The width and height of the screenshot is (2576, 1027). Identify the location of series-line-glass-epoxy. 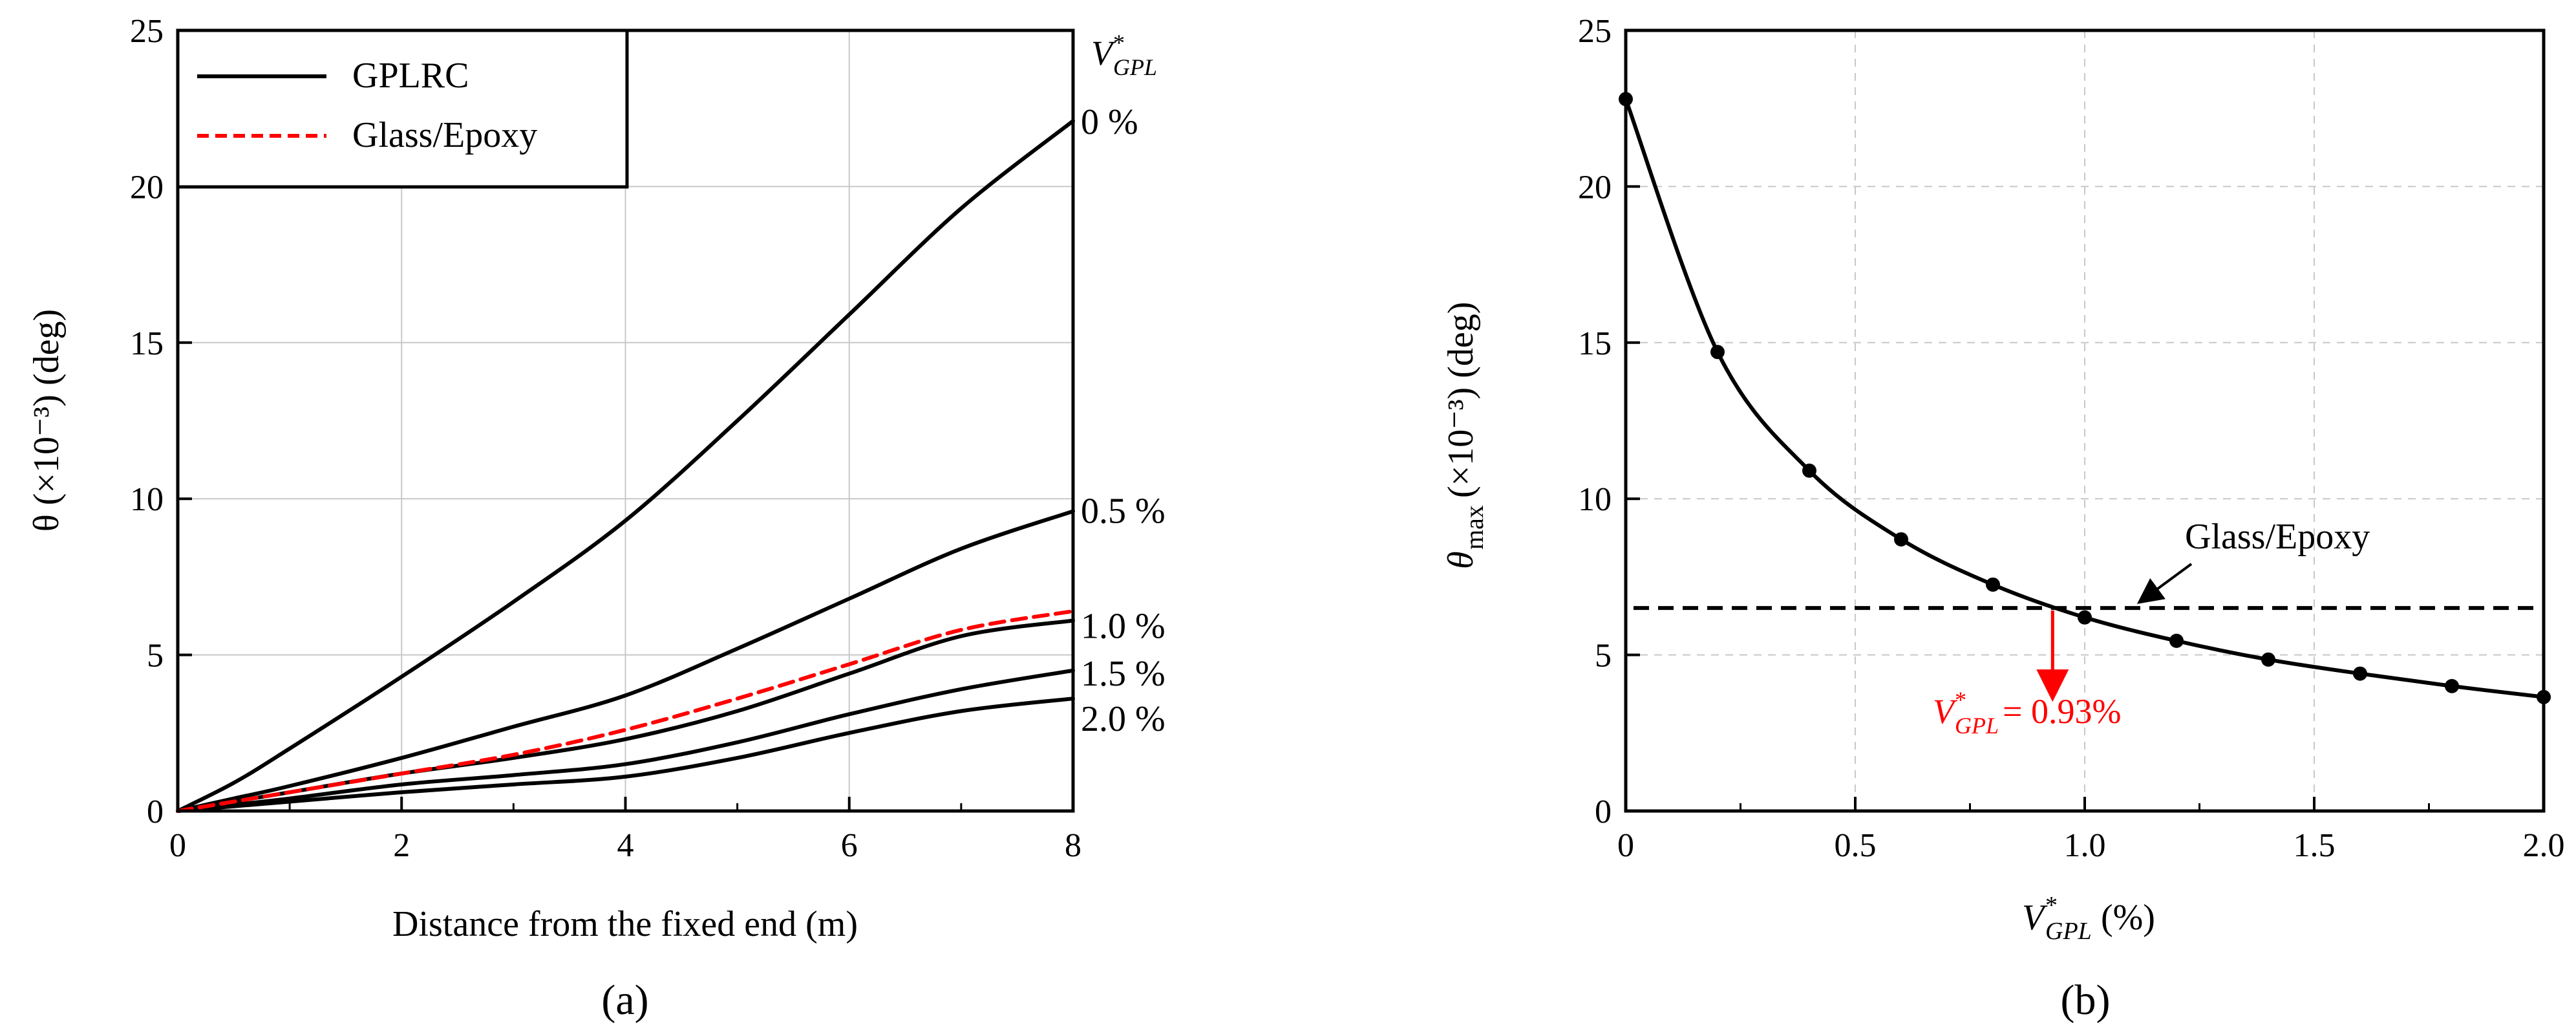
(625, 711).